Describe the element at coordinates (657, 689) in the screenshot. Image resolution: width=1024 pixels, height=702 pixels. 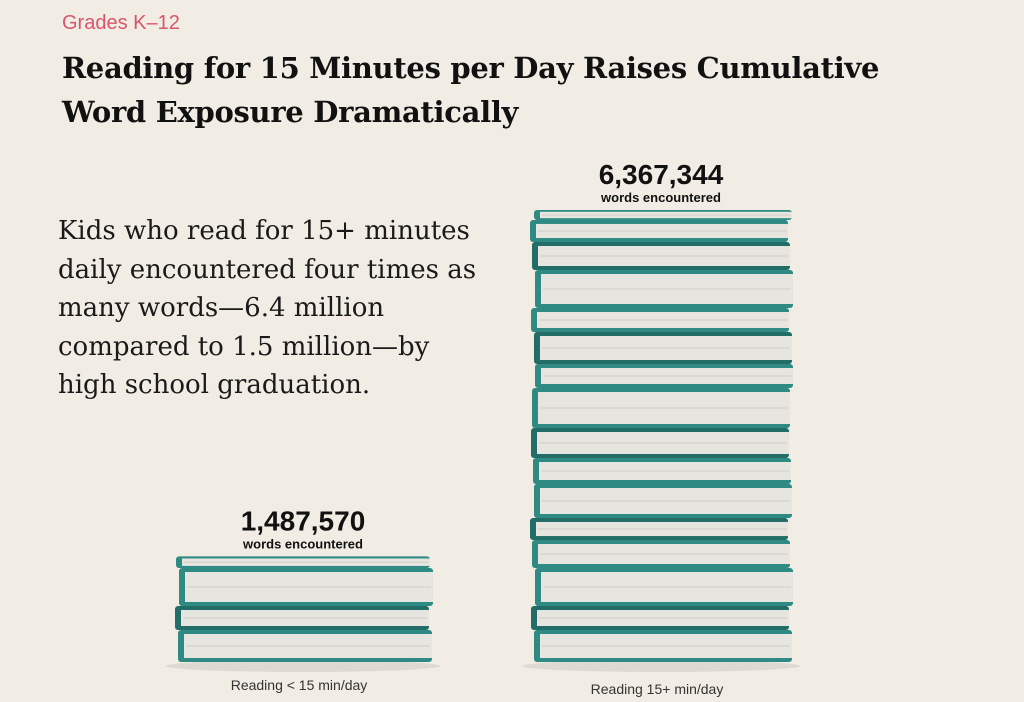
I see `category-label: Reading 15+ min/day` at that location.